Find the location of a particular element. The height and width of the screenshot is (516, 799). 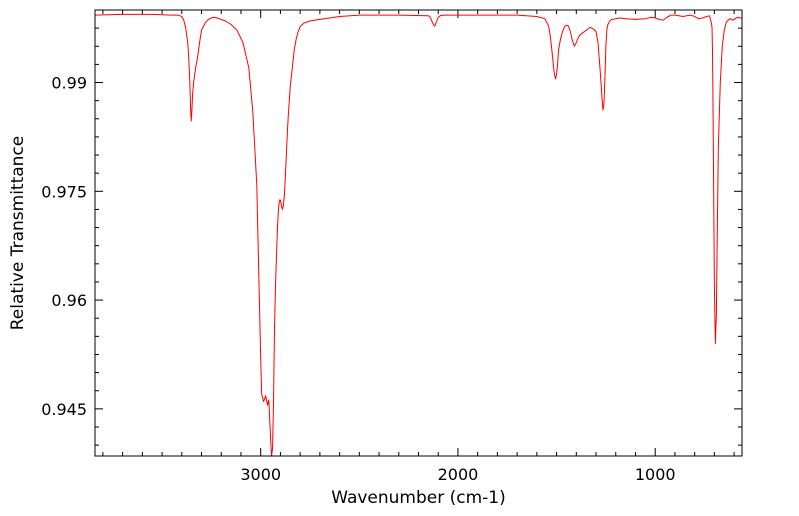

y-tick-label: 0.99 is located at coordinates (69, 83).